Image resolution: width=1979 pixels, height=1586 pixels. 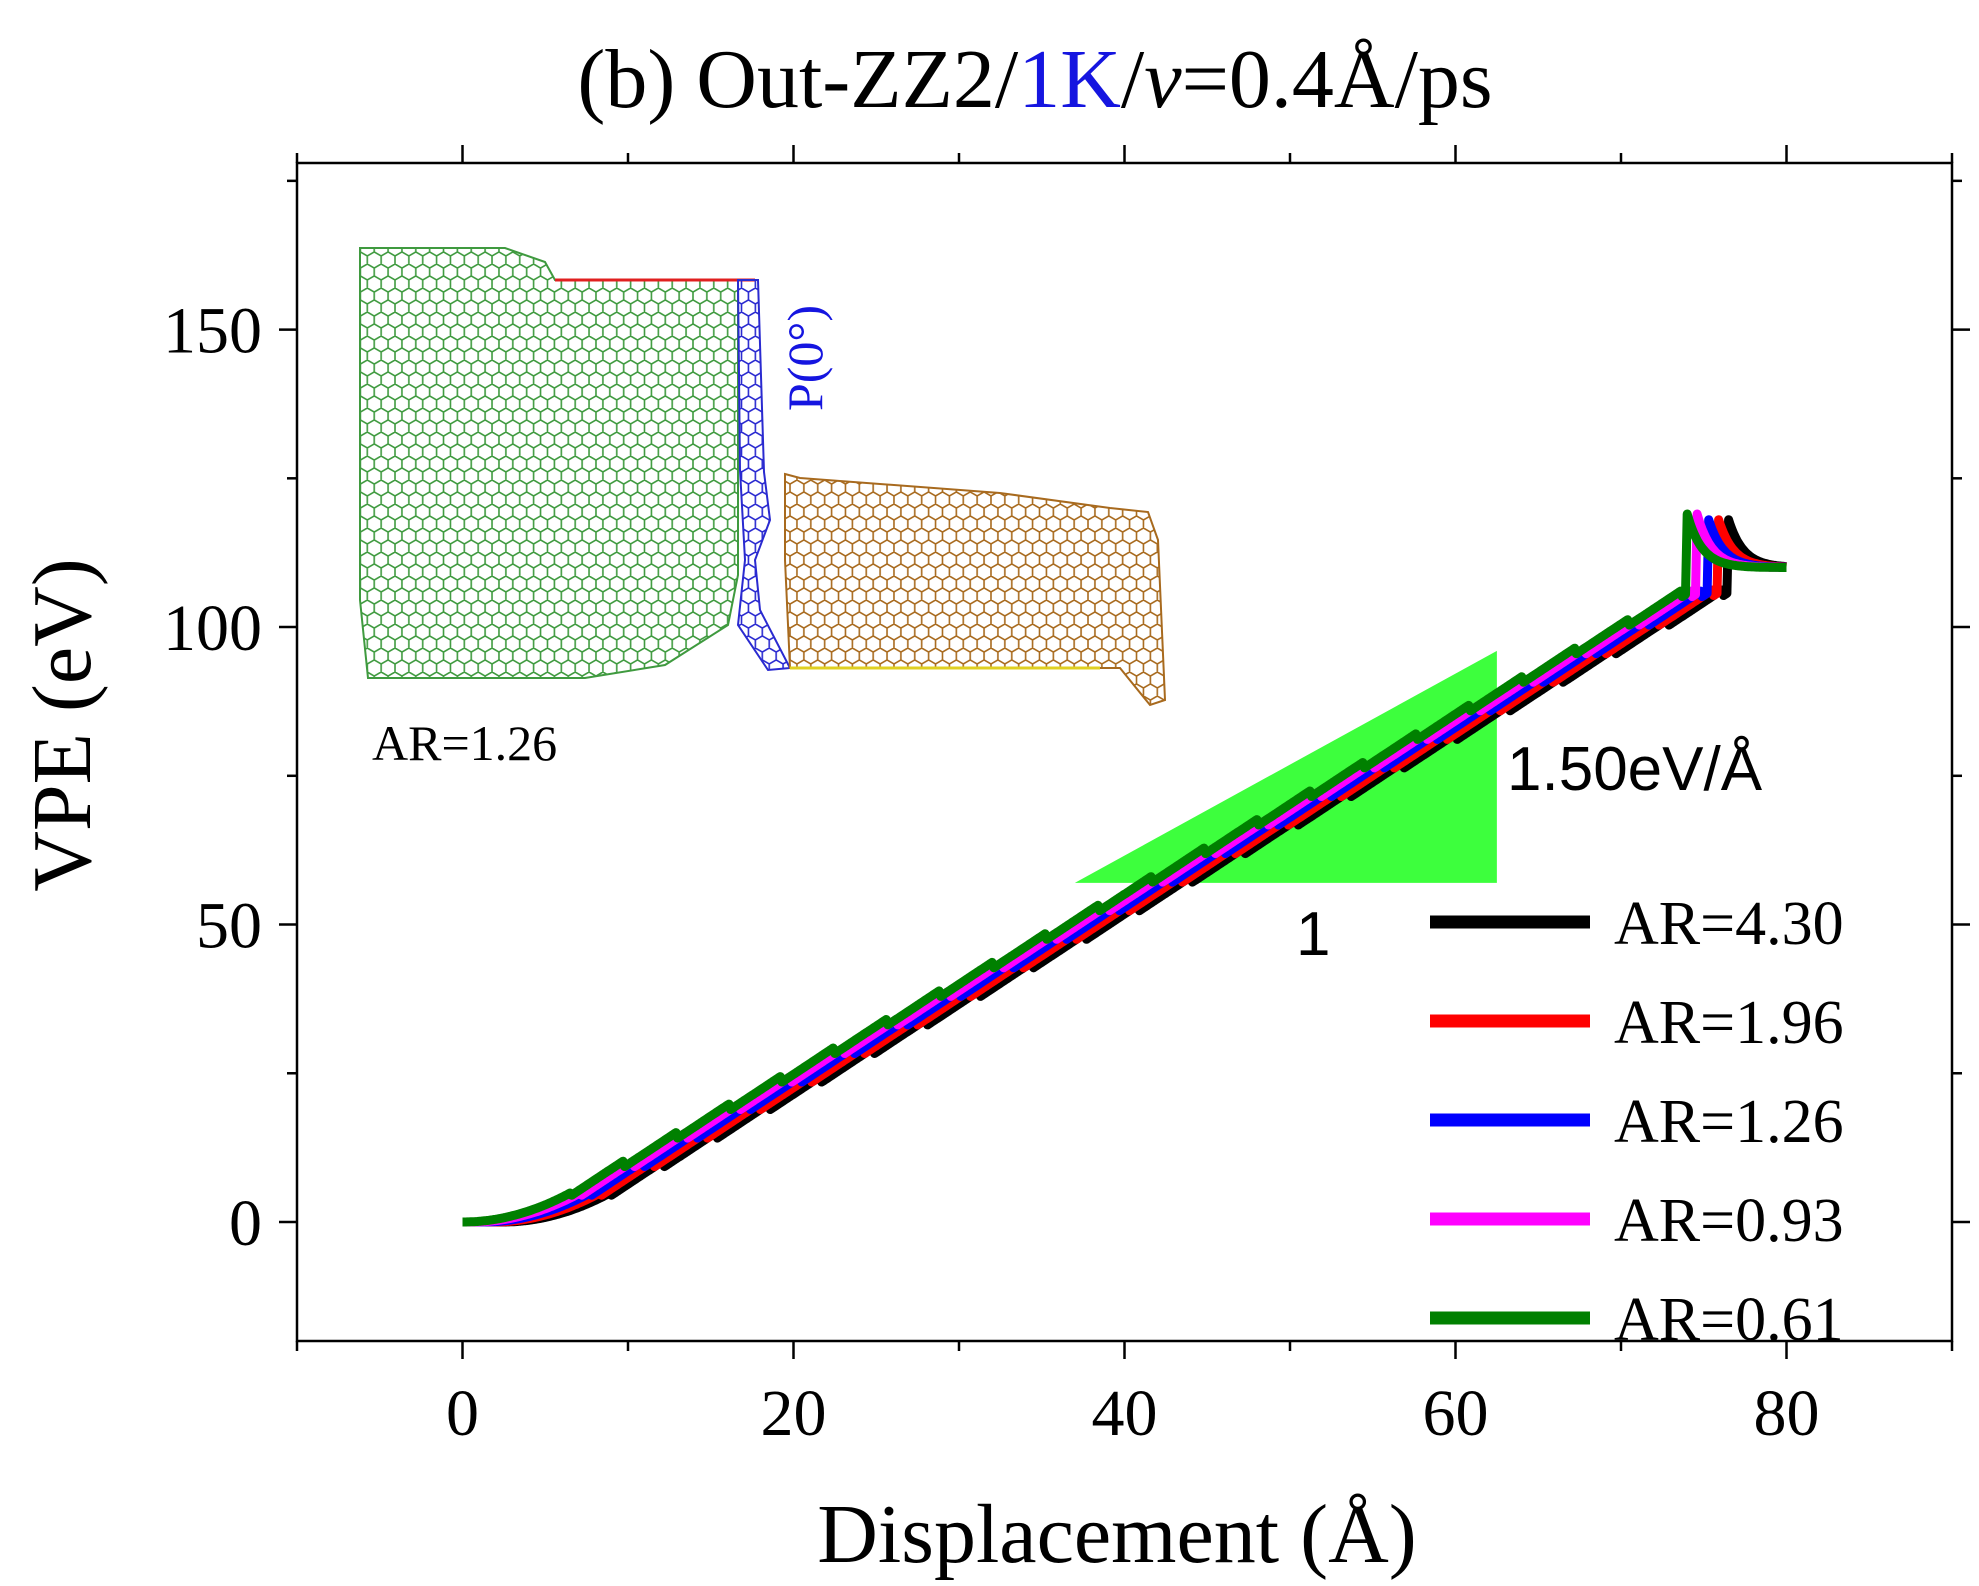 What do you see at coordinates (229, 926) in the screenshot?
I see `y-tick-label: 50` at bounding box center [229, 926].